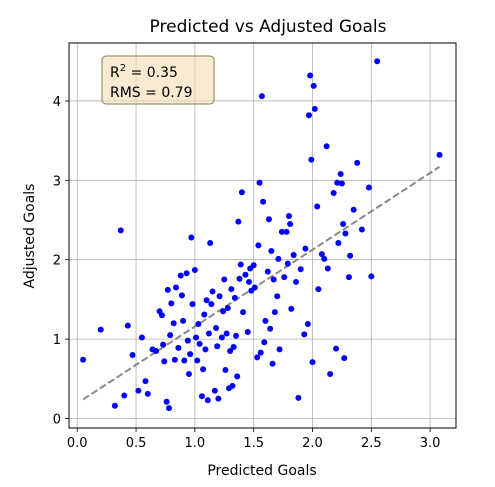  I want to click on x-axis-label: Predicted Goals, so click(261, 471).